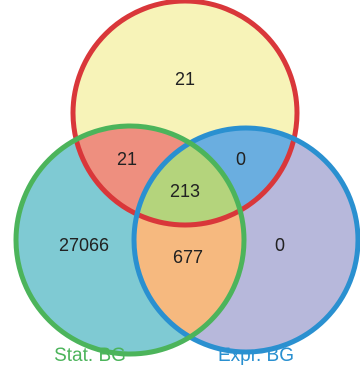 This screenshot has width=360, height=371. I want to click on center-region, so click(189, 176).